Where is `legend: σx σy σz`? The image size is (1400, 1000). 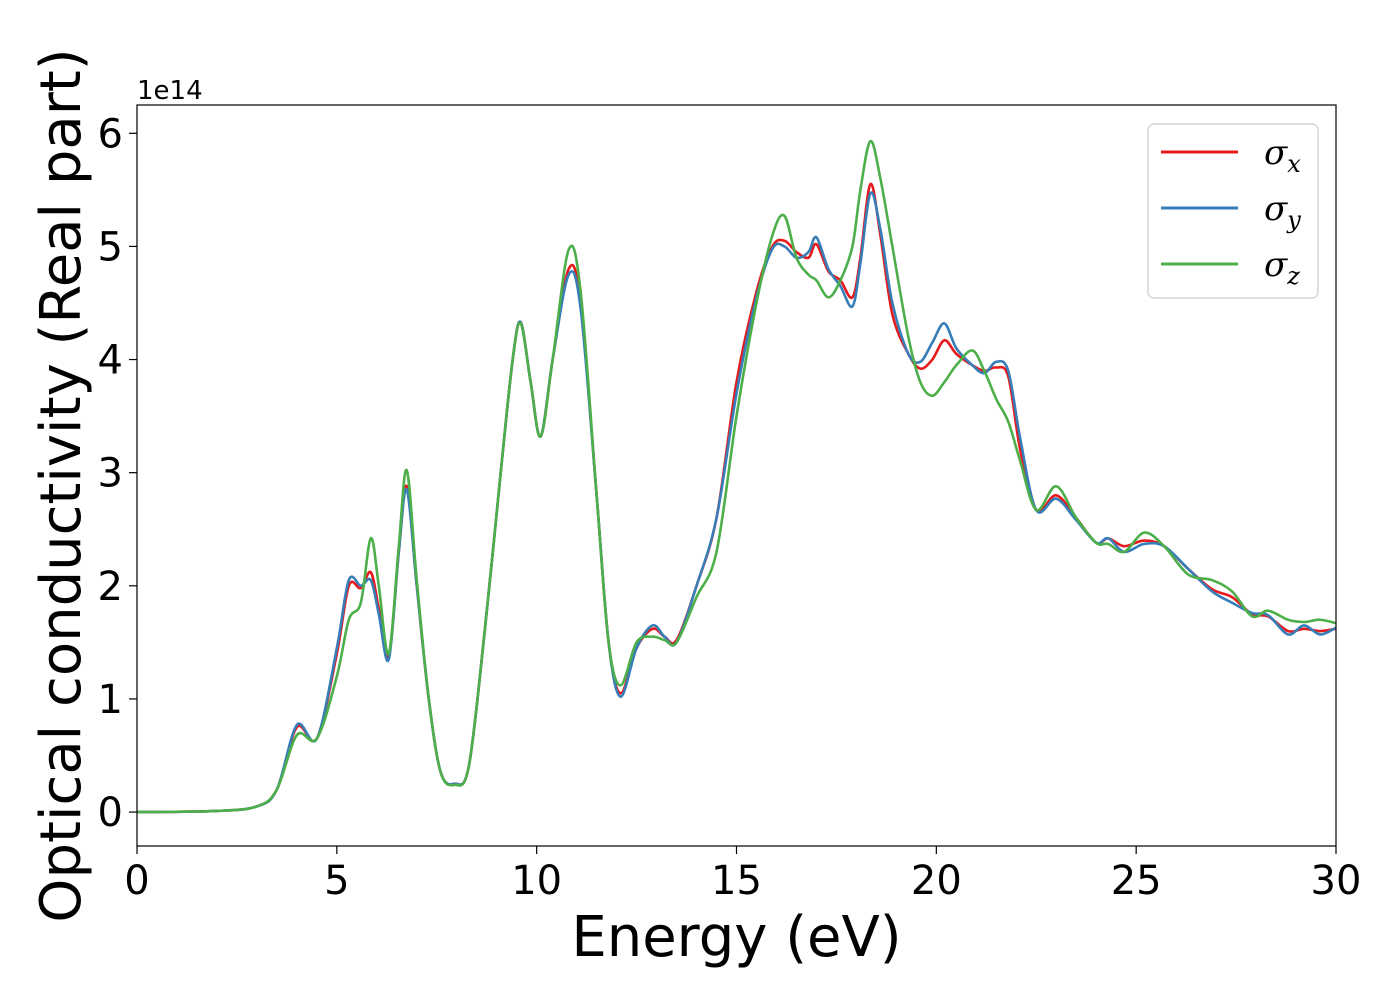
legend: σx σy σz is located at coordinates (1233, 211).